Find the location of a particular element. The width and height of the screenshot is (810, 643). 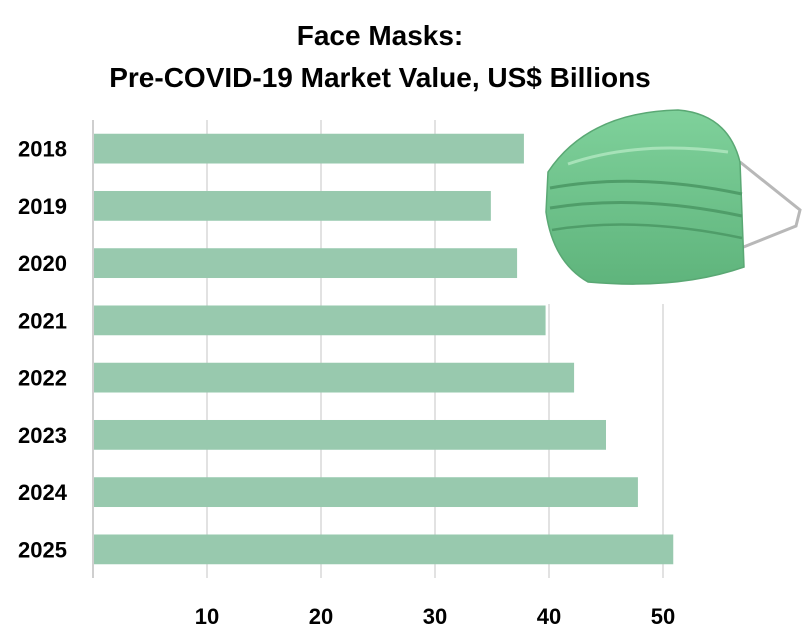

y-tick-label: 2022 is located at coordinates (42, 378).